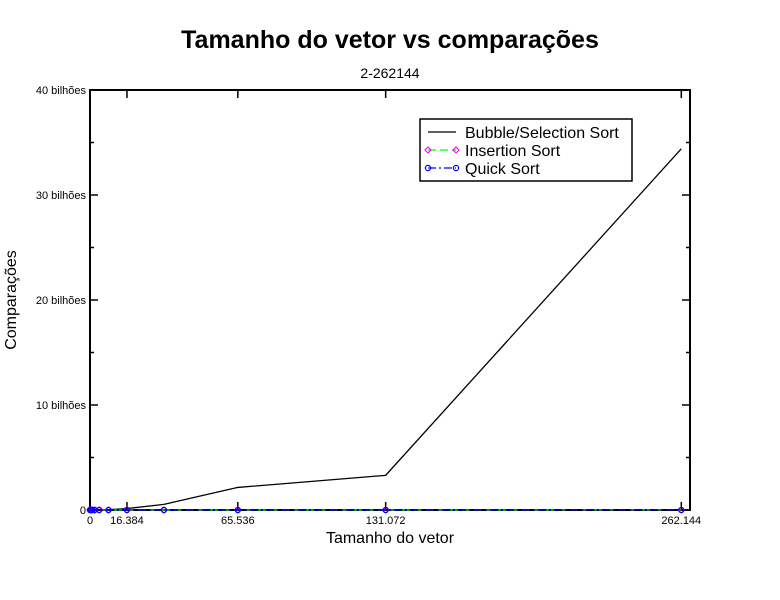 This screenshot has height=600, width=780. Describe the element at coordinates (681, 521) in the screenshot. I see `x-tick-label: 262.144` at that location.